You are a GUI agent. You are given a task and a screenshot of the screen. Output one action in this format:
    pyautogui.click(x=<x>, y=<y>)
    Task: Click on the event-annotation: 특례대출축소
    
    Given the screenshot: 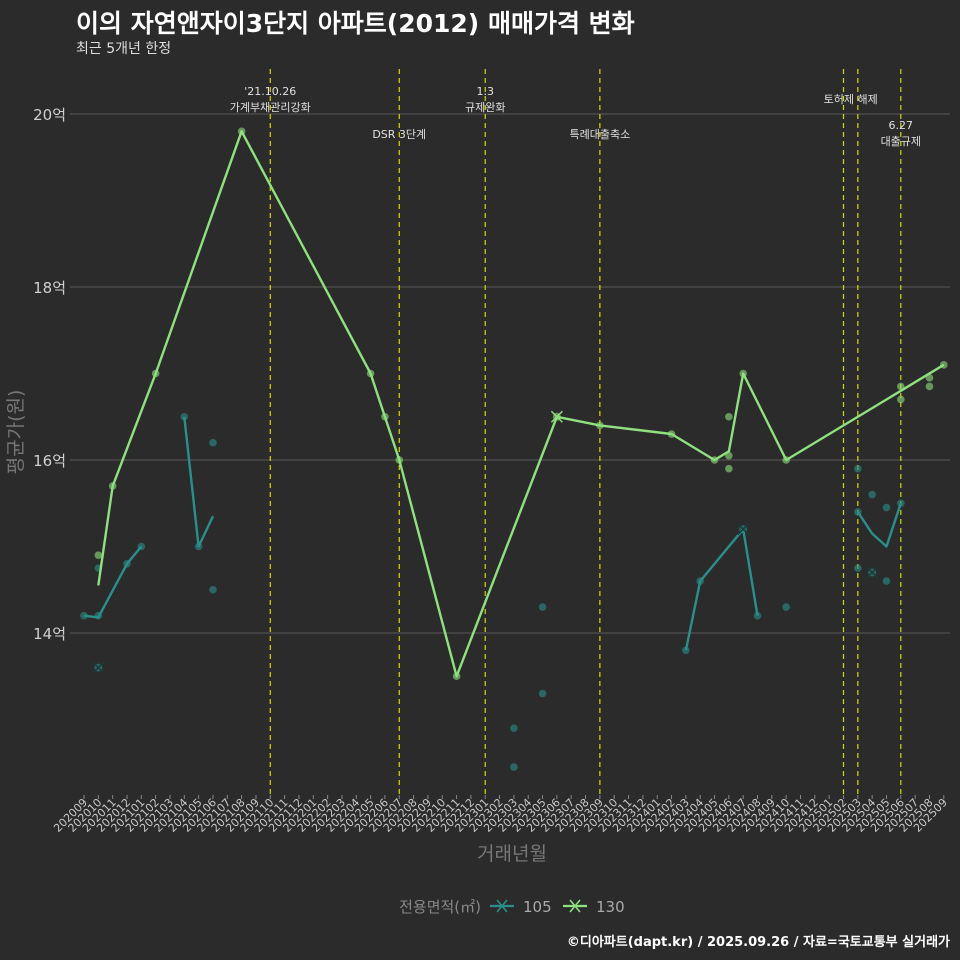 What is the action you would take?
    pyautogui.click(x=600, y=134)
    